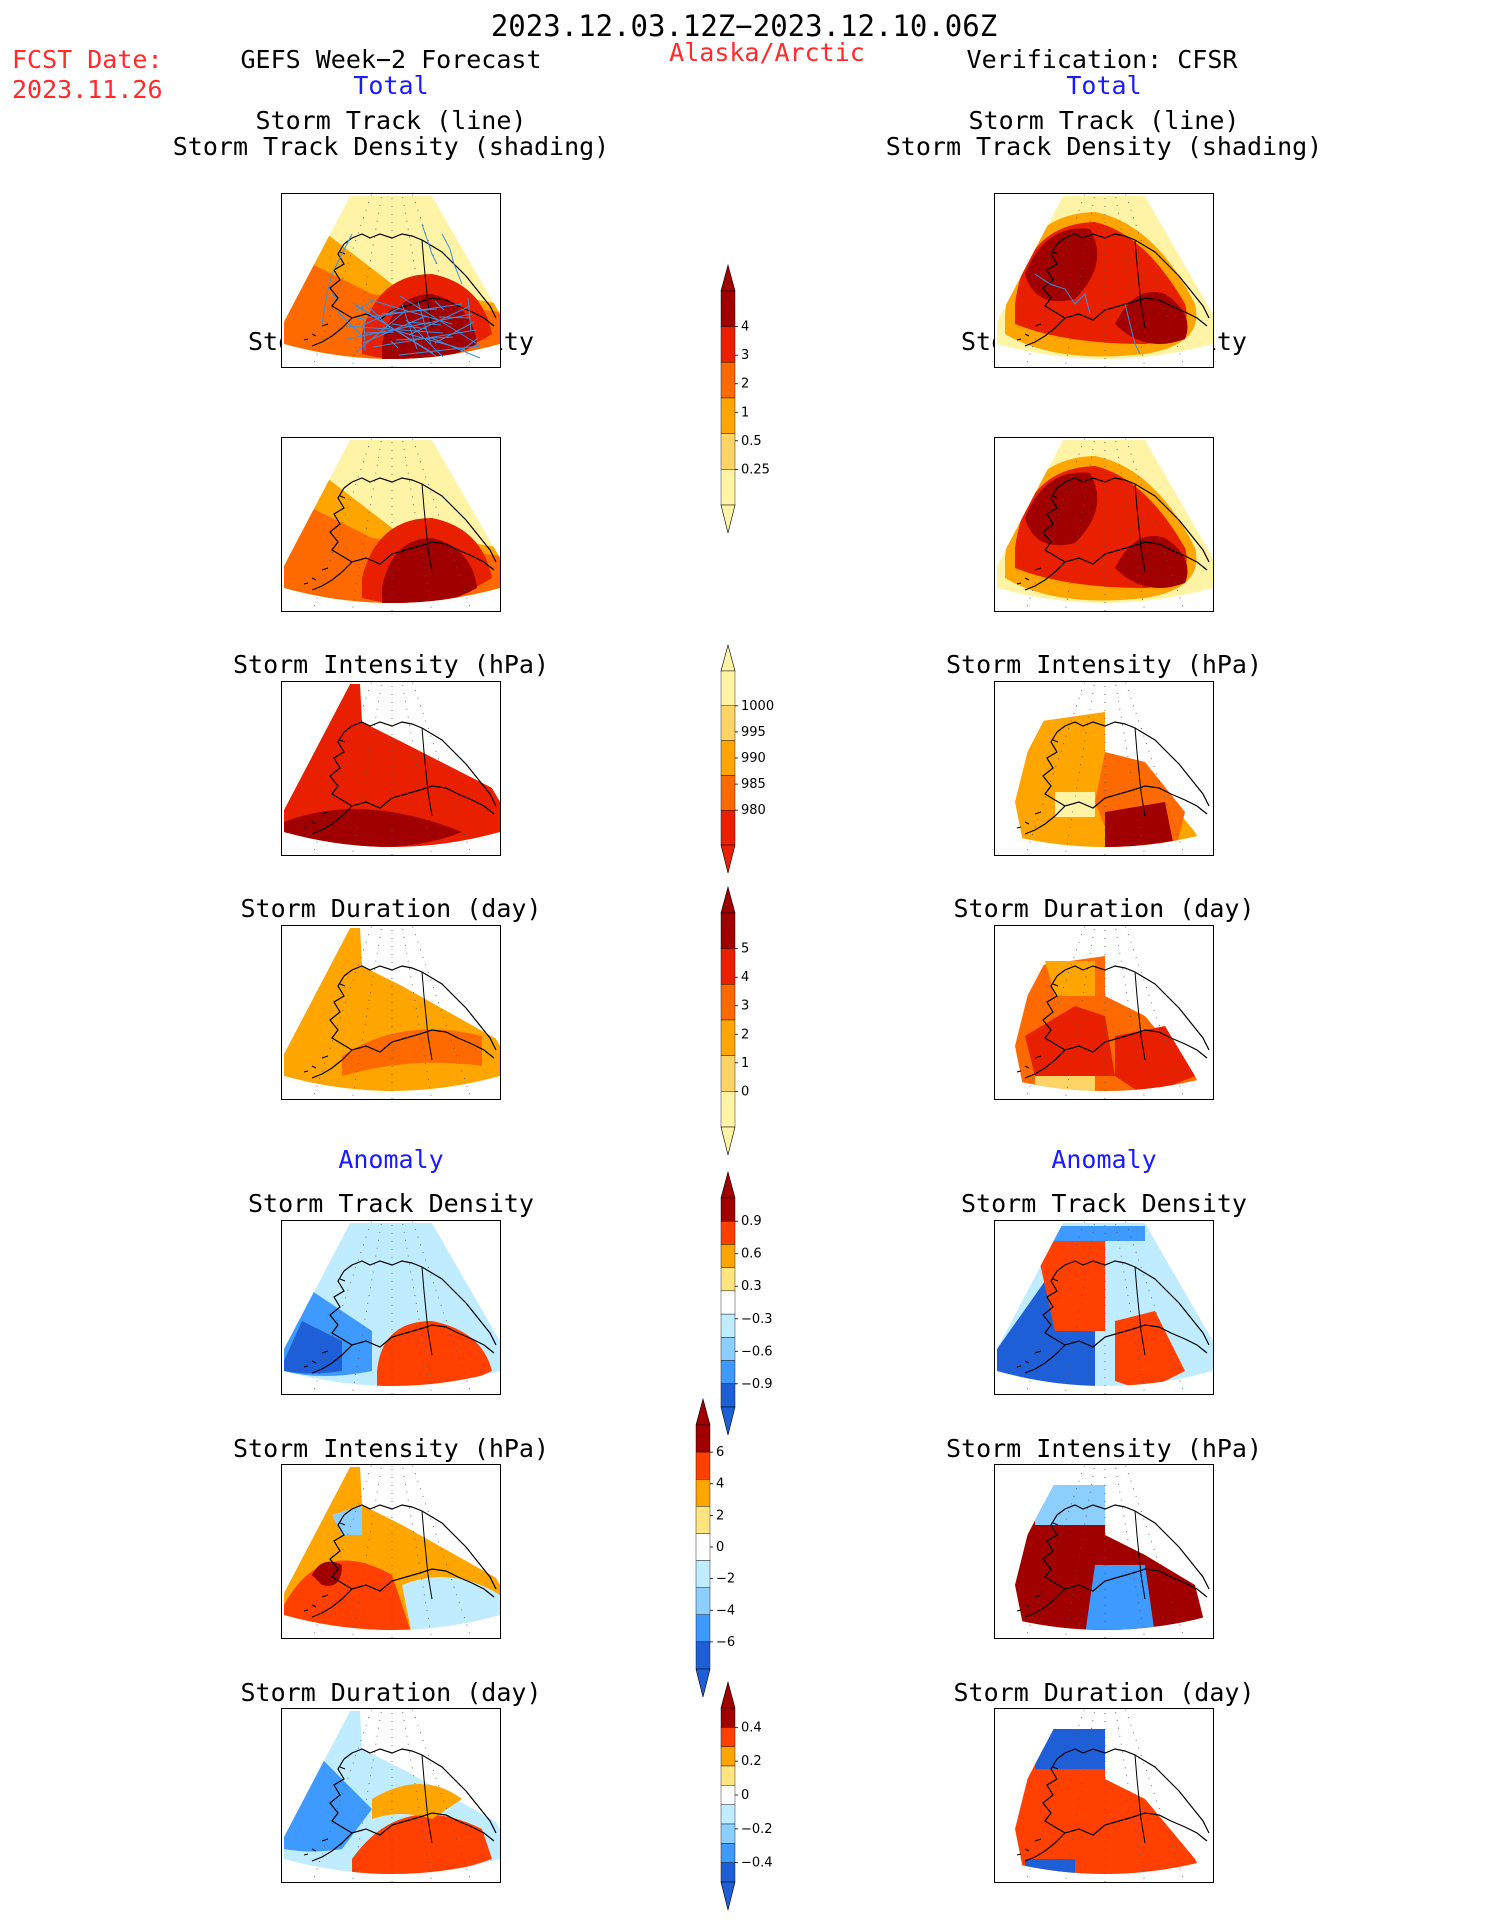 This screenshot has width=1487, height=1925. What do you see at coordinates (720, 1547) in the screenshot?
I see `colorbar-tick-label: 0` at bounding box center [720, 1547].